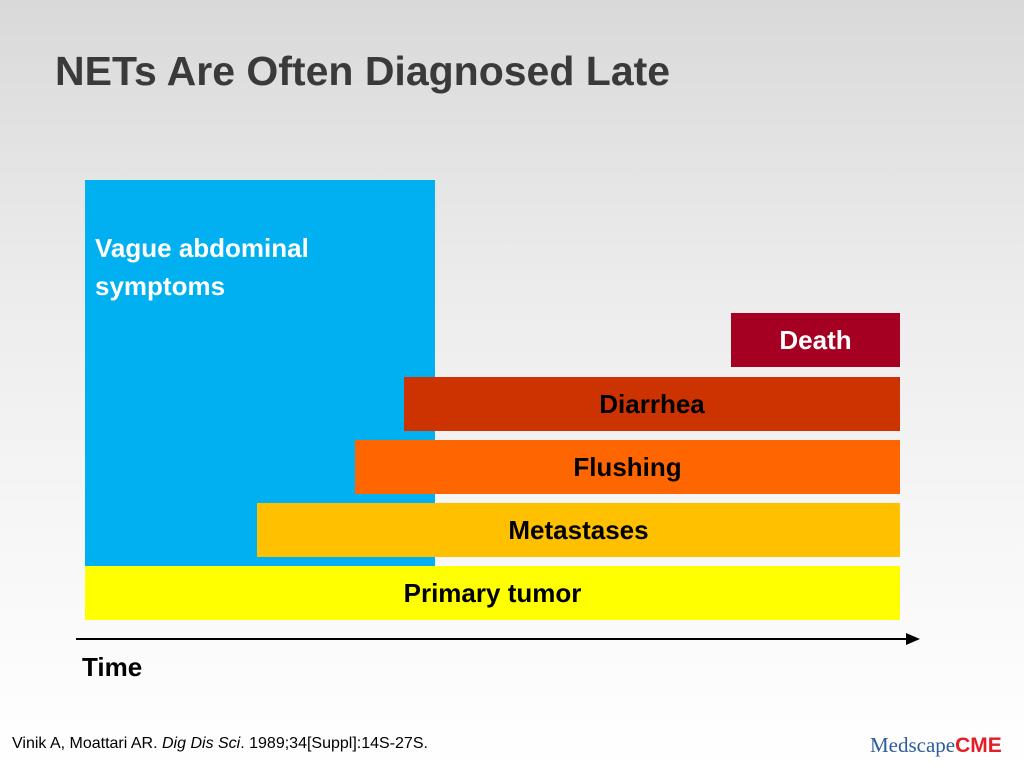 This screenshot has height=768, width=1024. I want to click on bar-vague-label: Vague abdominal symptoms, so click(202, 267).